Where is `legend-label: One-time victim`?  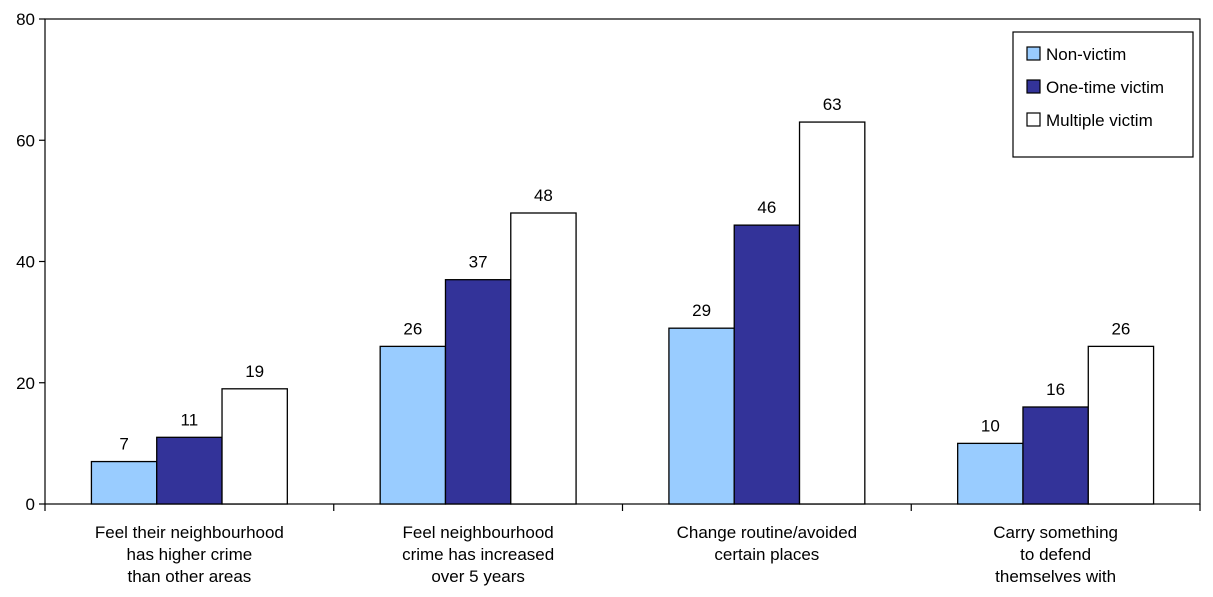 legend-label: One-time victim is located at coordinates (1105, 87).